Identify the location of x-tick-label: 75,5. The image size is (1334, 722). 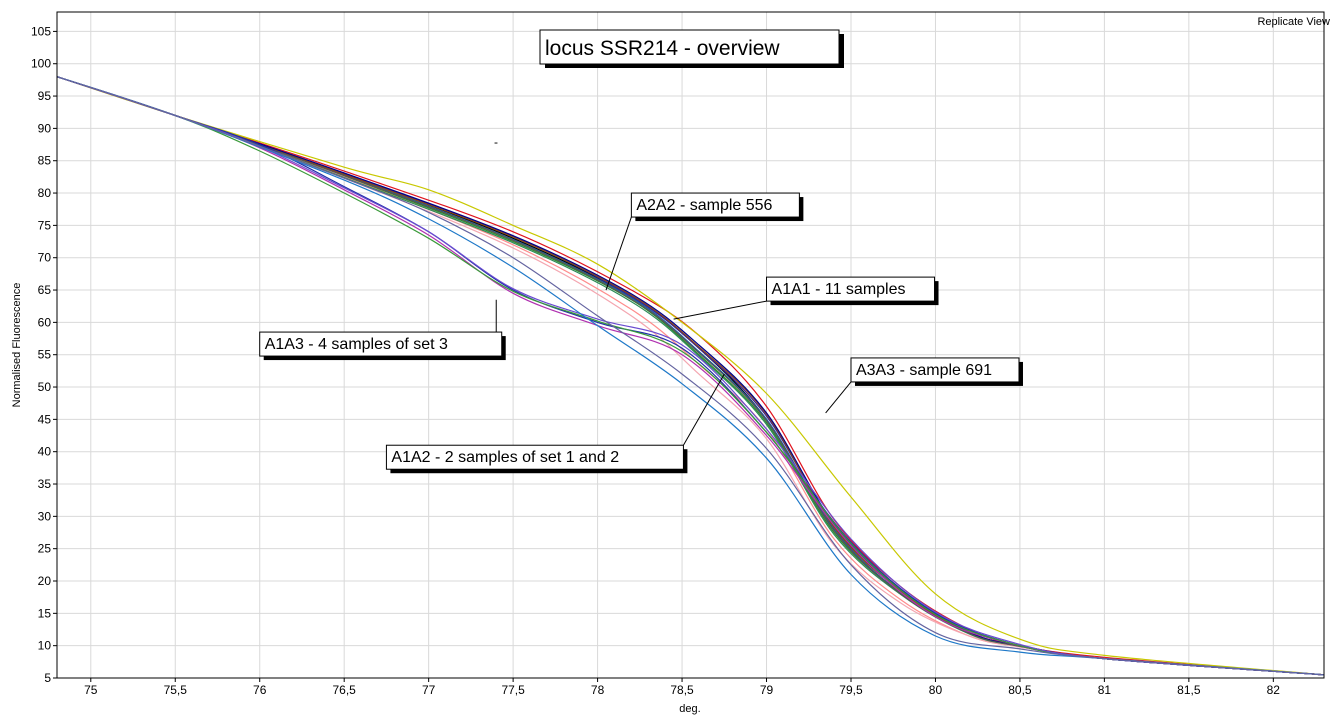
(176, 690).